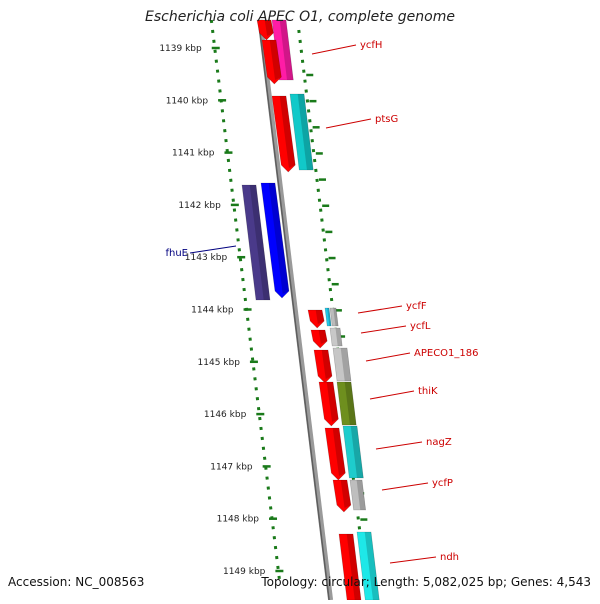  I want to click on gene-nagZ-cds-shade, so click(339, 452).